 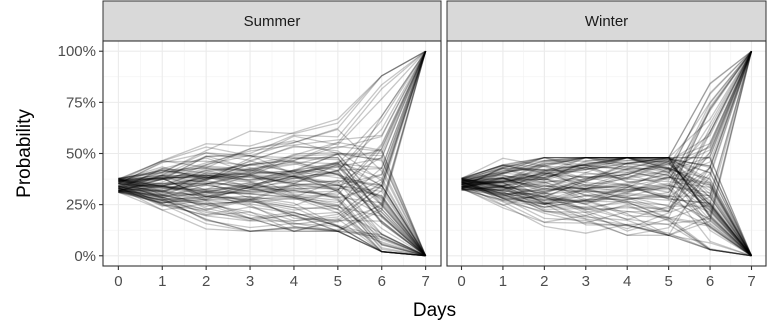 What do you see at coordinates (434, 310) in the screenshot?
I see `x-axis-title: Days` at bounding box center [434, 310].